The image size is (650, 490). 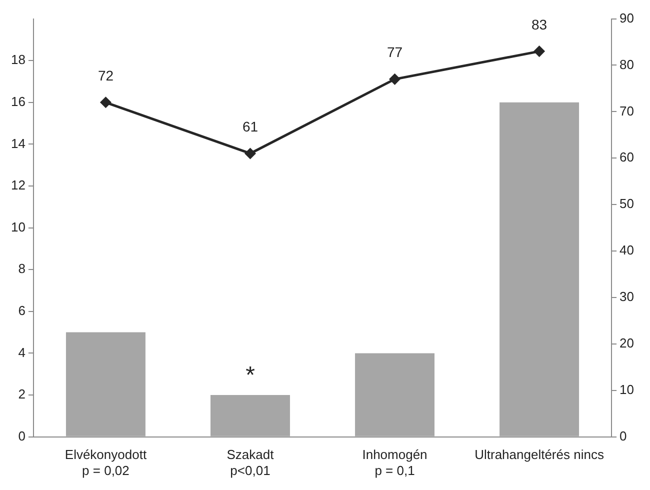 I want to click on y-tick-label: 10, so click(x=18, y=226).